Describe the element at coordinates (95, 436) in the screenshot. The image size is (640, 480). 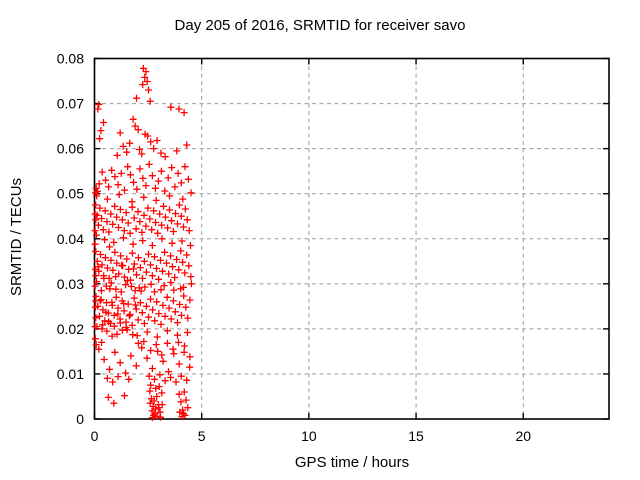
I see `x-tick-label: 0` at that location.